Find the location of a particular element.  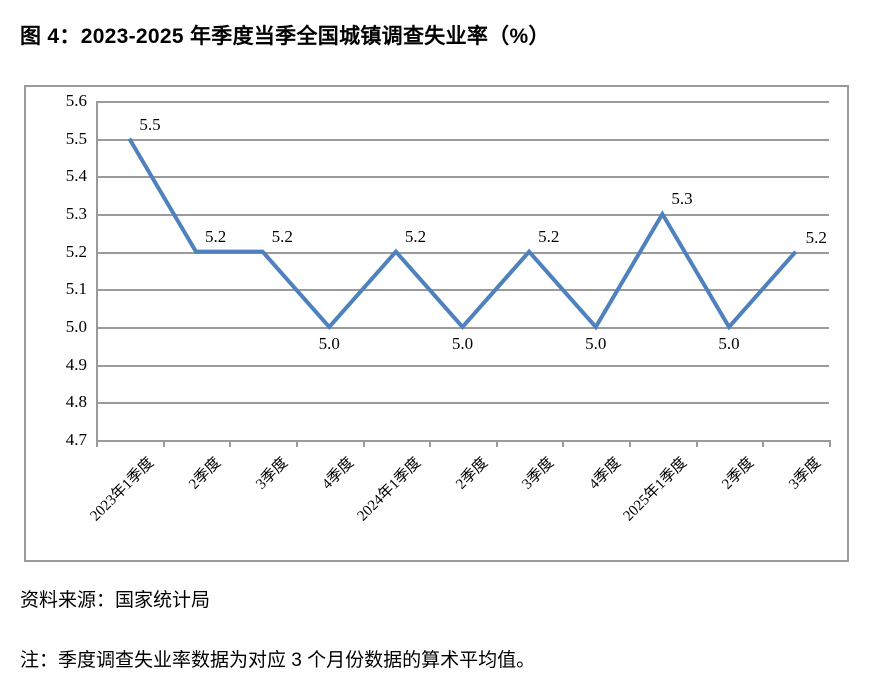

y-axis-tick-label: 4.9 is located at coordinates (76, 364).